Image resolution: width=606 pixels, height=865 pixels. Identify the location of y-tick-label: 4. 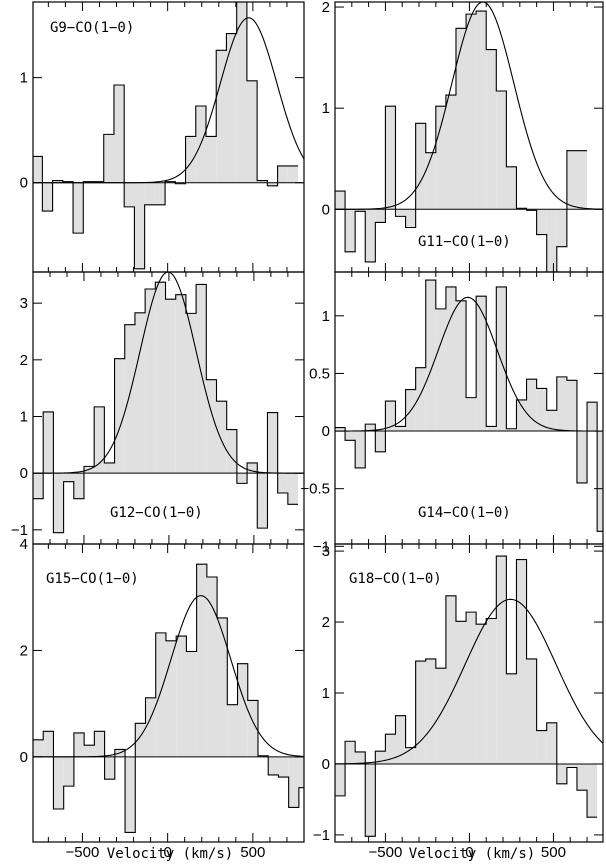
(24, 544).